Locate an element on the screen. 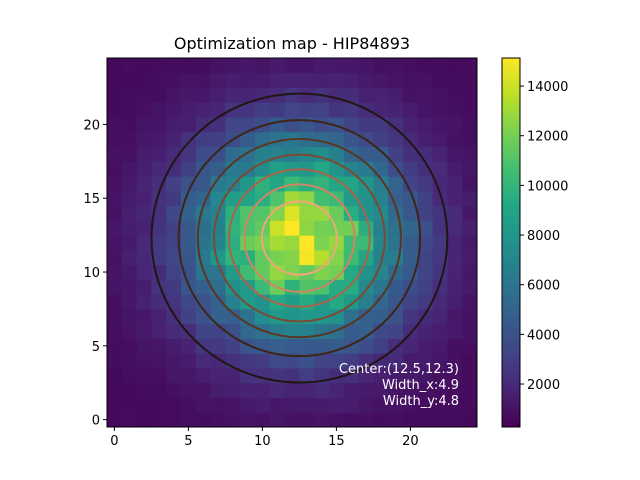 This screenshot has height=480, width=640. x-tick-label: 0 is located at coordinates (114, 441).